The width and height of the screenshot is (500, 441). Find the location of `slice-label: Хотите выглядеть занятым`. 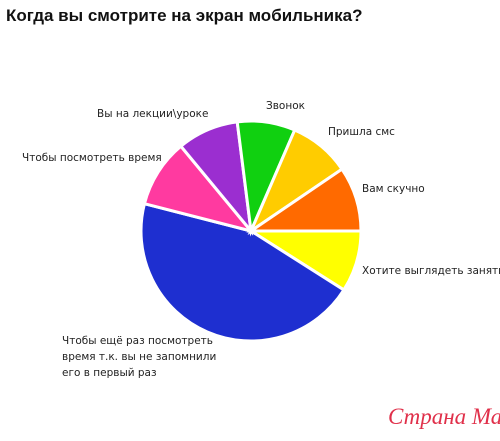

slice-label: Хотите выглядеть занятым is located at coordinates (431, 271).